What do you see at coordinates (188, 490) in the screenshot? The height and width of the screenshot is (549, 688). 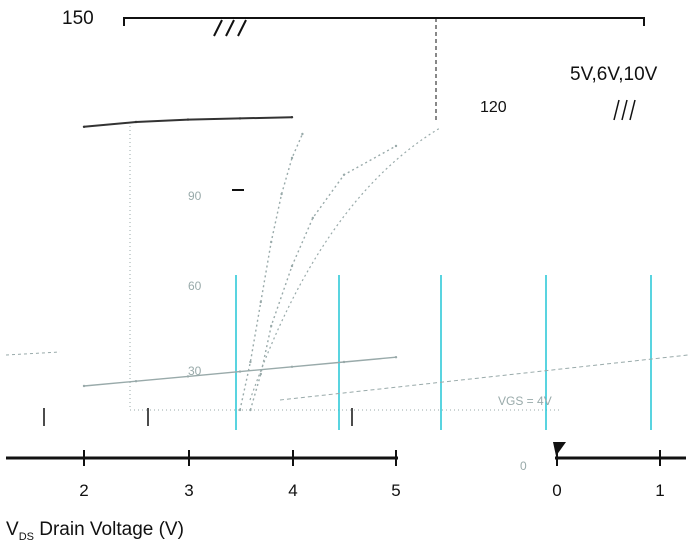 I see `x-tick-label-3: 3` at bounding box center [188, 490].